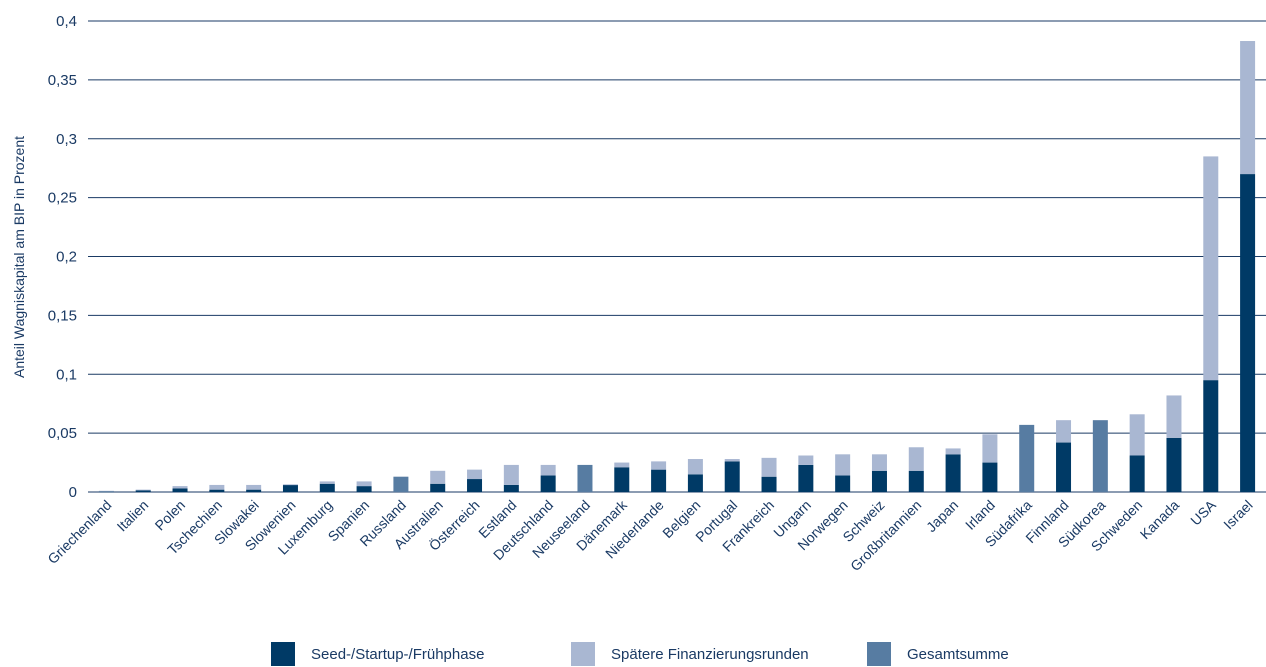  Describe the element at coordinates (62, 198) in the screenshot. I see `y-tick-label: 0,25` at that location.